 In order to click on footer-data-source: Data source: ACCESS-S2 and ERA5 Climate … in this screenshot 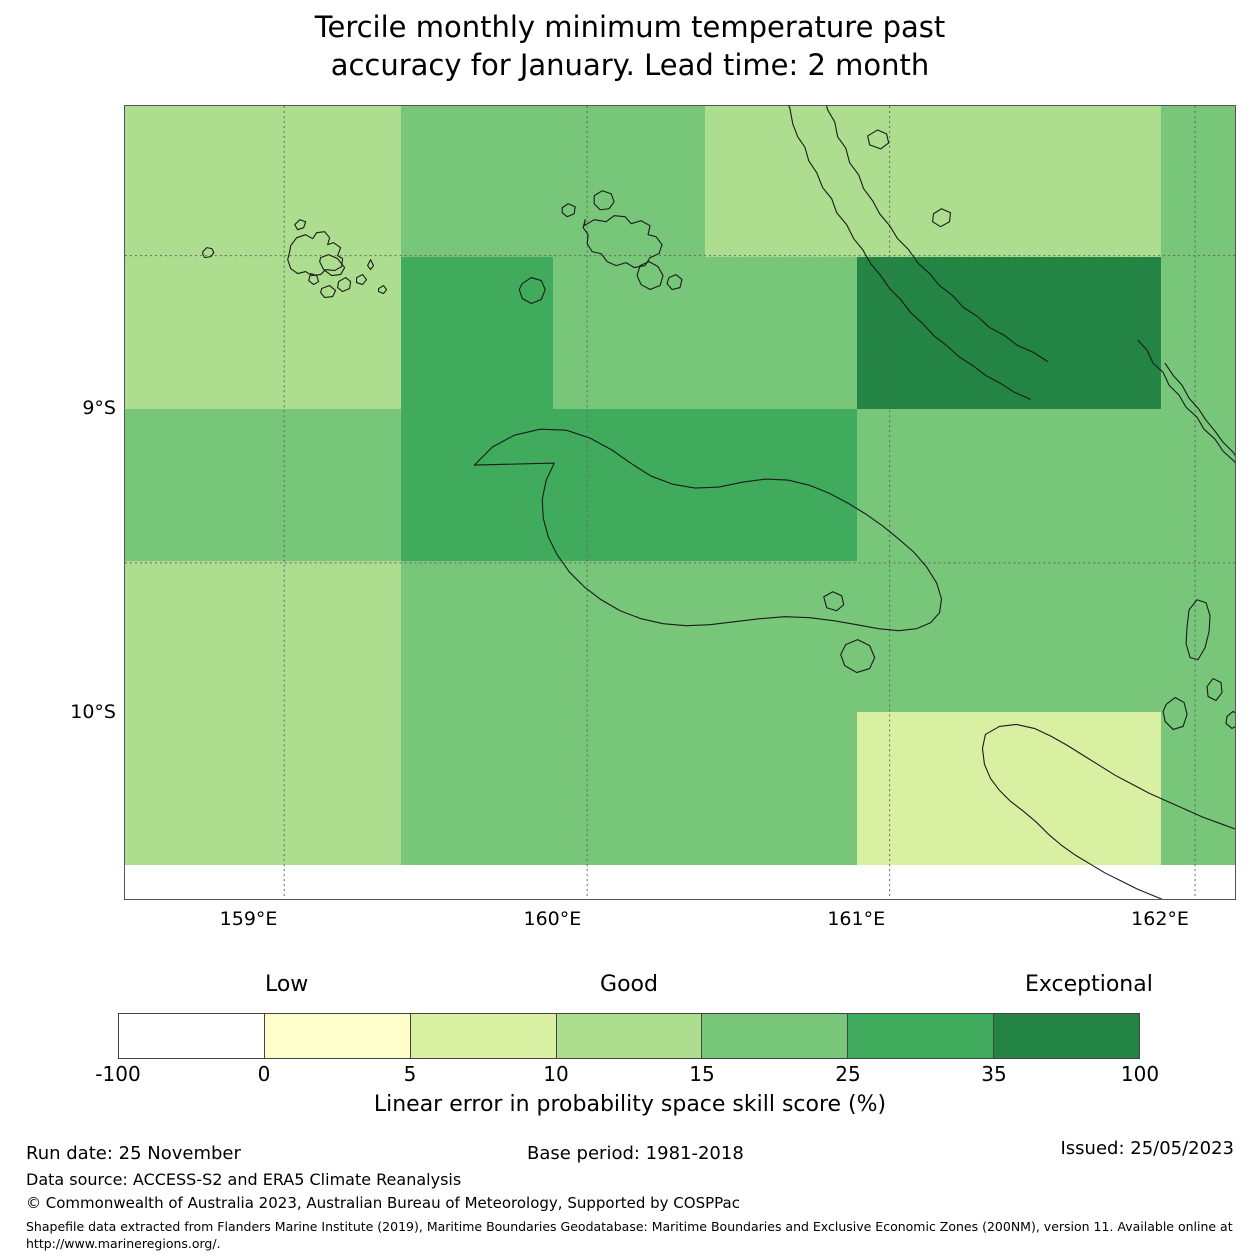, I will do `click(244, 1179)`.